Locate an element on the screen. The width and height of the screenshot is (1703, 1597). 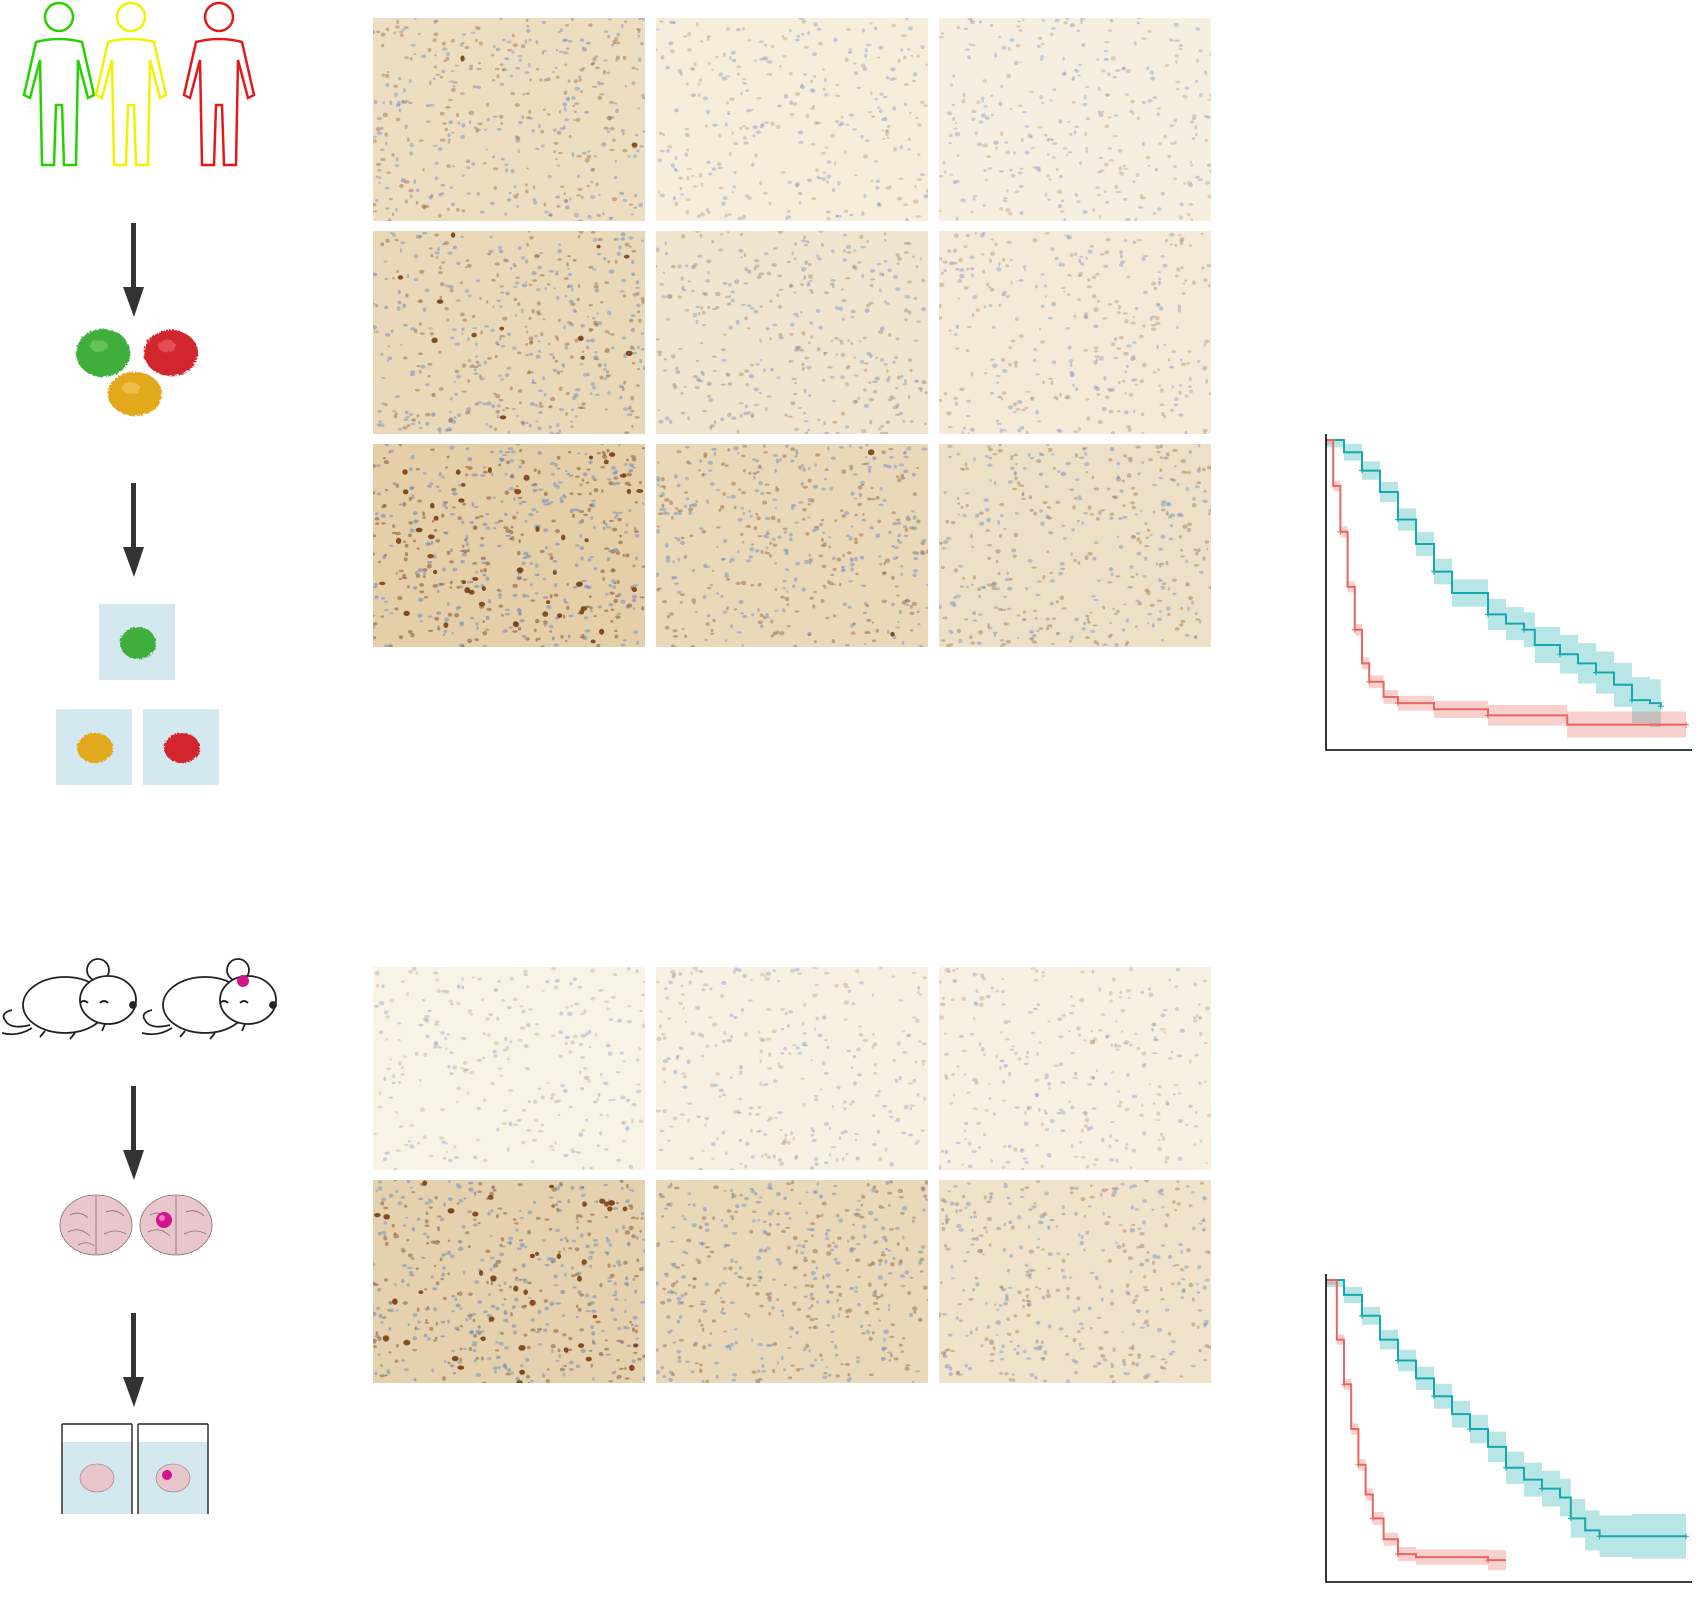
organoid-dish-green is located at coordinates (137, 642).